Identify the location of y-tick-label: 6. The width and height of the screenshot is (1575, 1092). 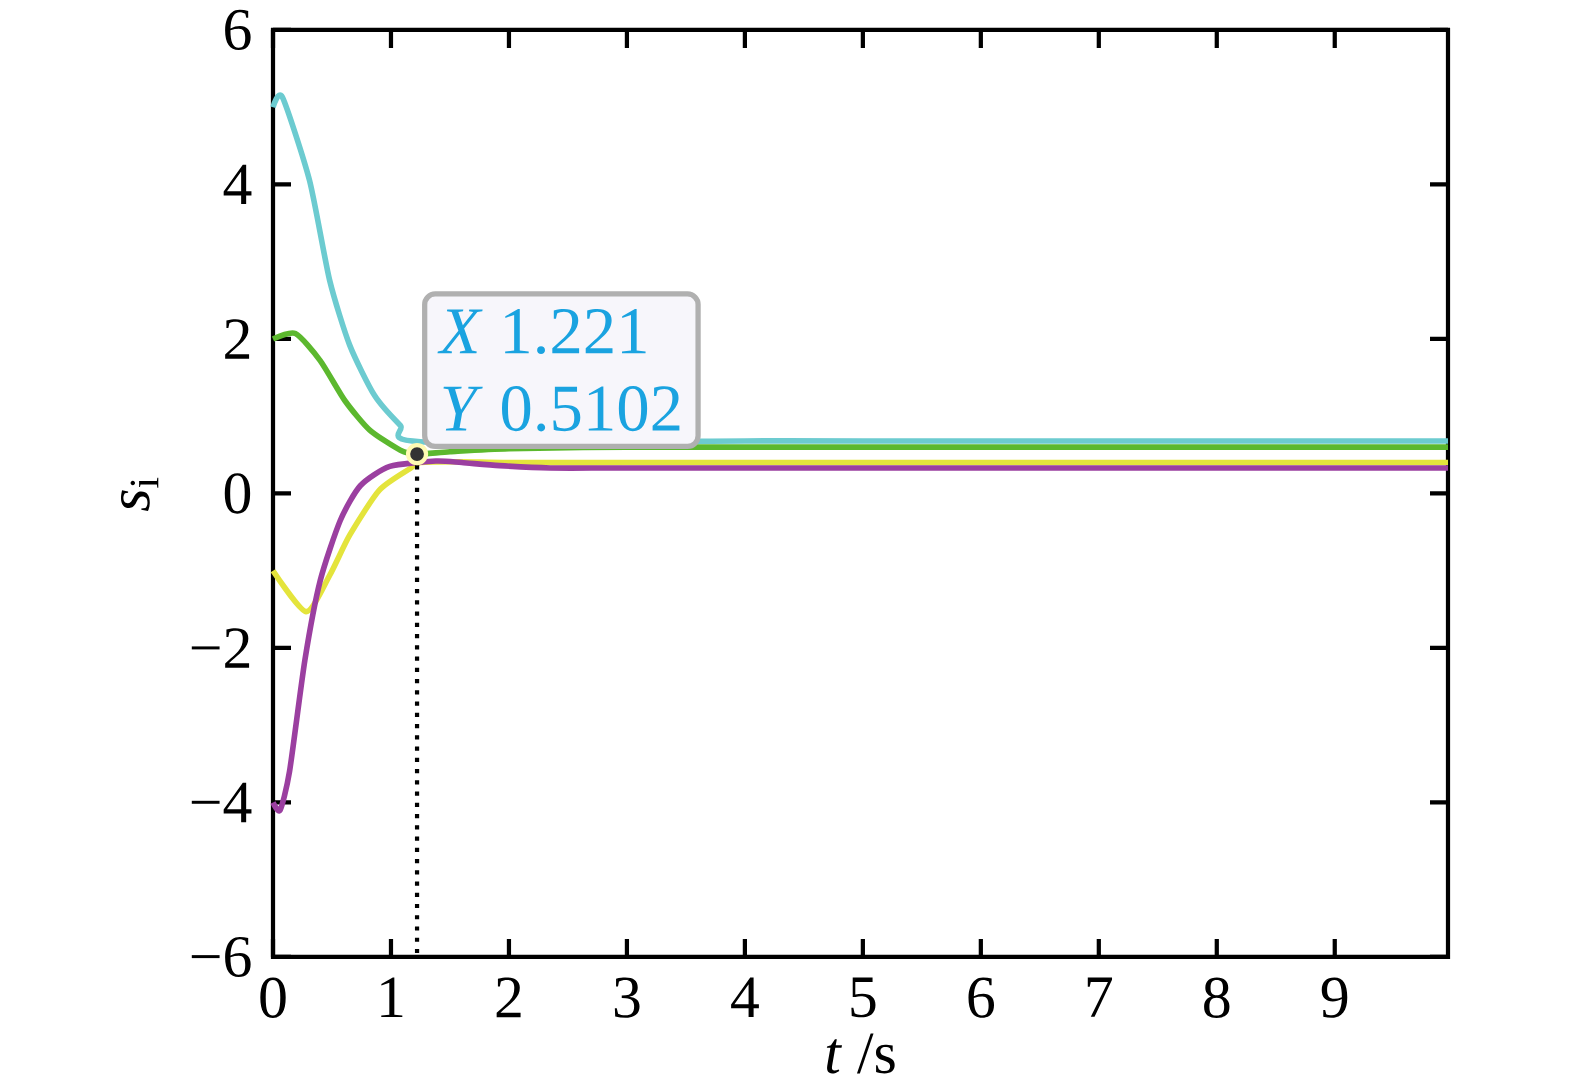
(238, 30).